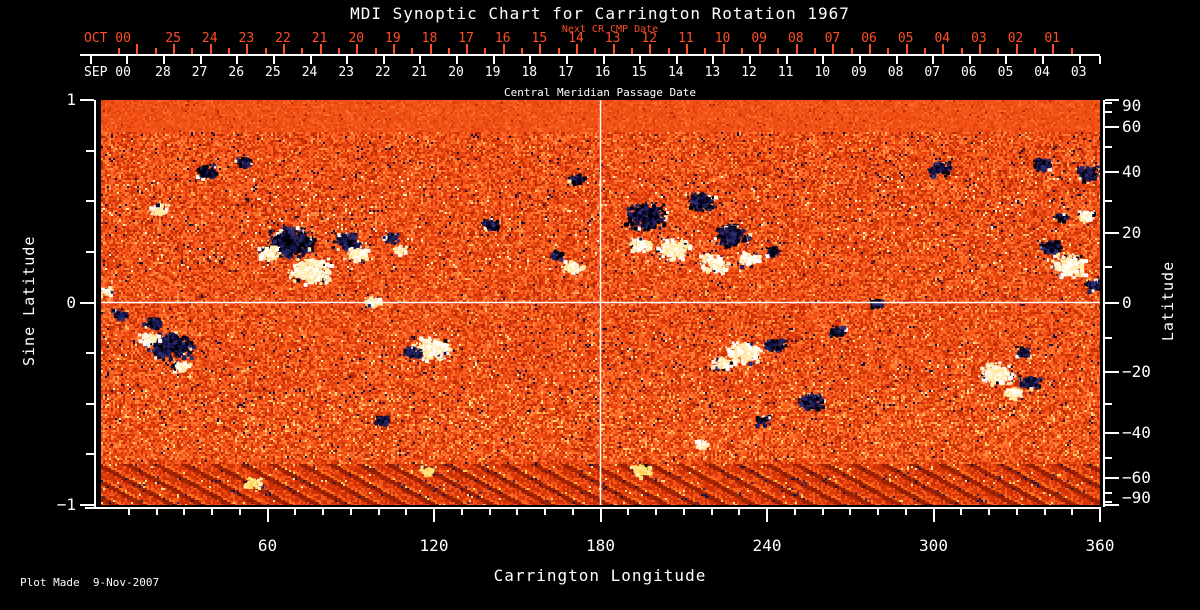  What do you see at coordinates (1136, 477) in the screenshot?
I see `y-right-label: −60` at bounding box center [1136, 477].